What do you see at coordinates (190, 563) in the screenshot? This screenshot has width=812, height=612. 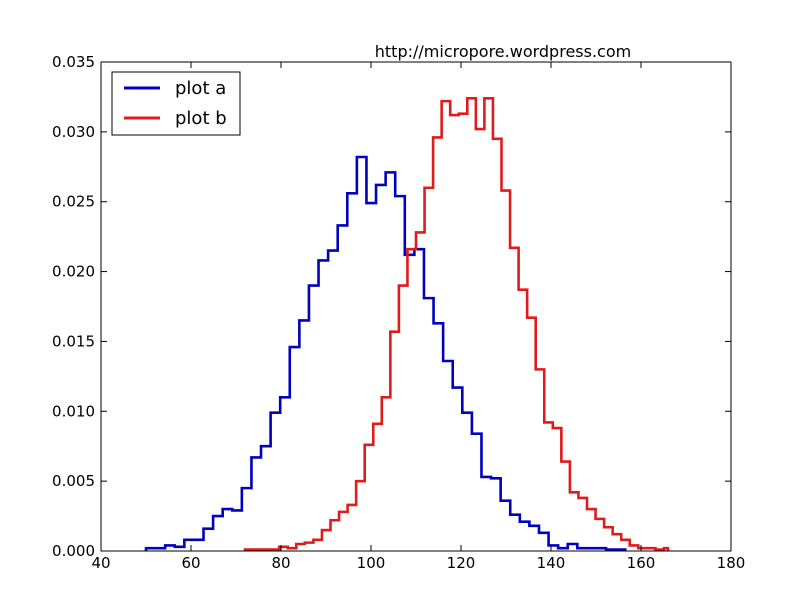 I see `x-tick-label: 60` at bounding box center [190, 563].